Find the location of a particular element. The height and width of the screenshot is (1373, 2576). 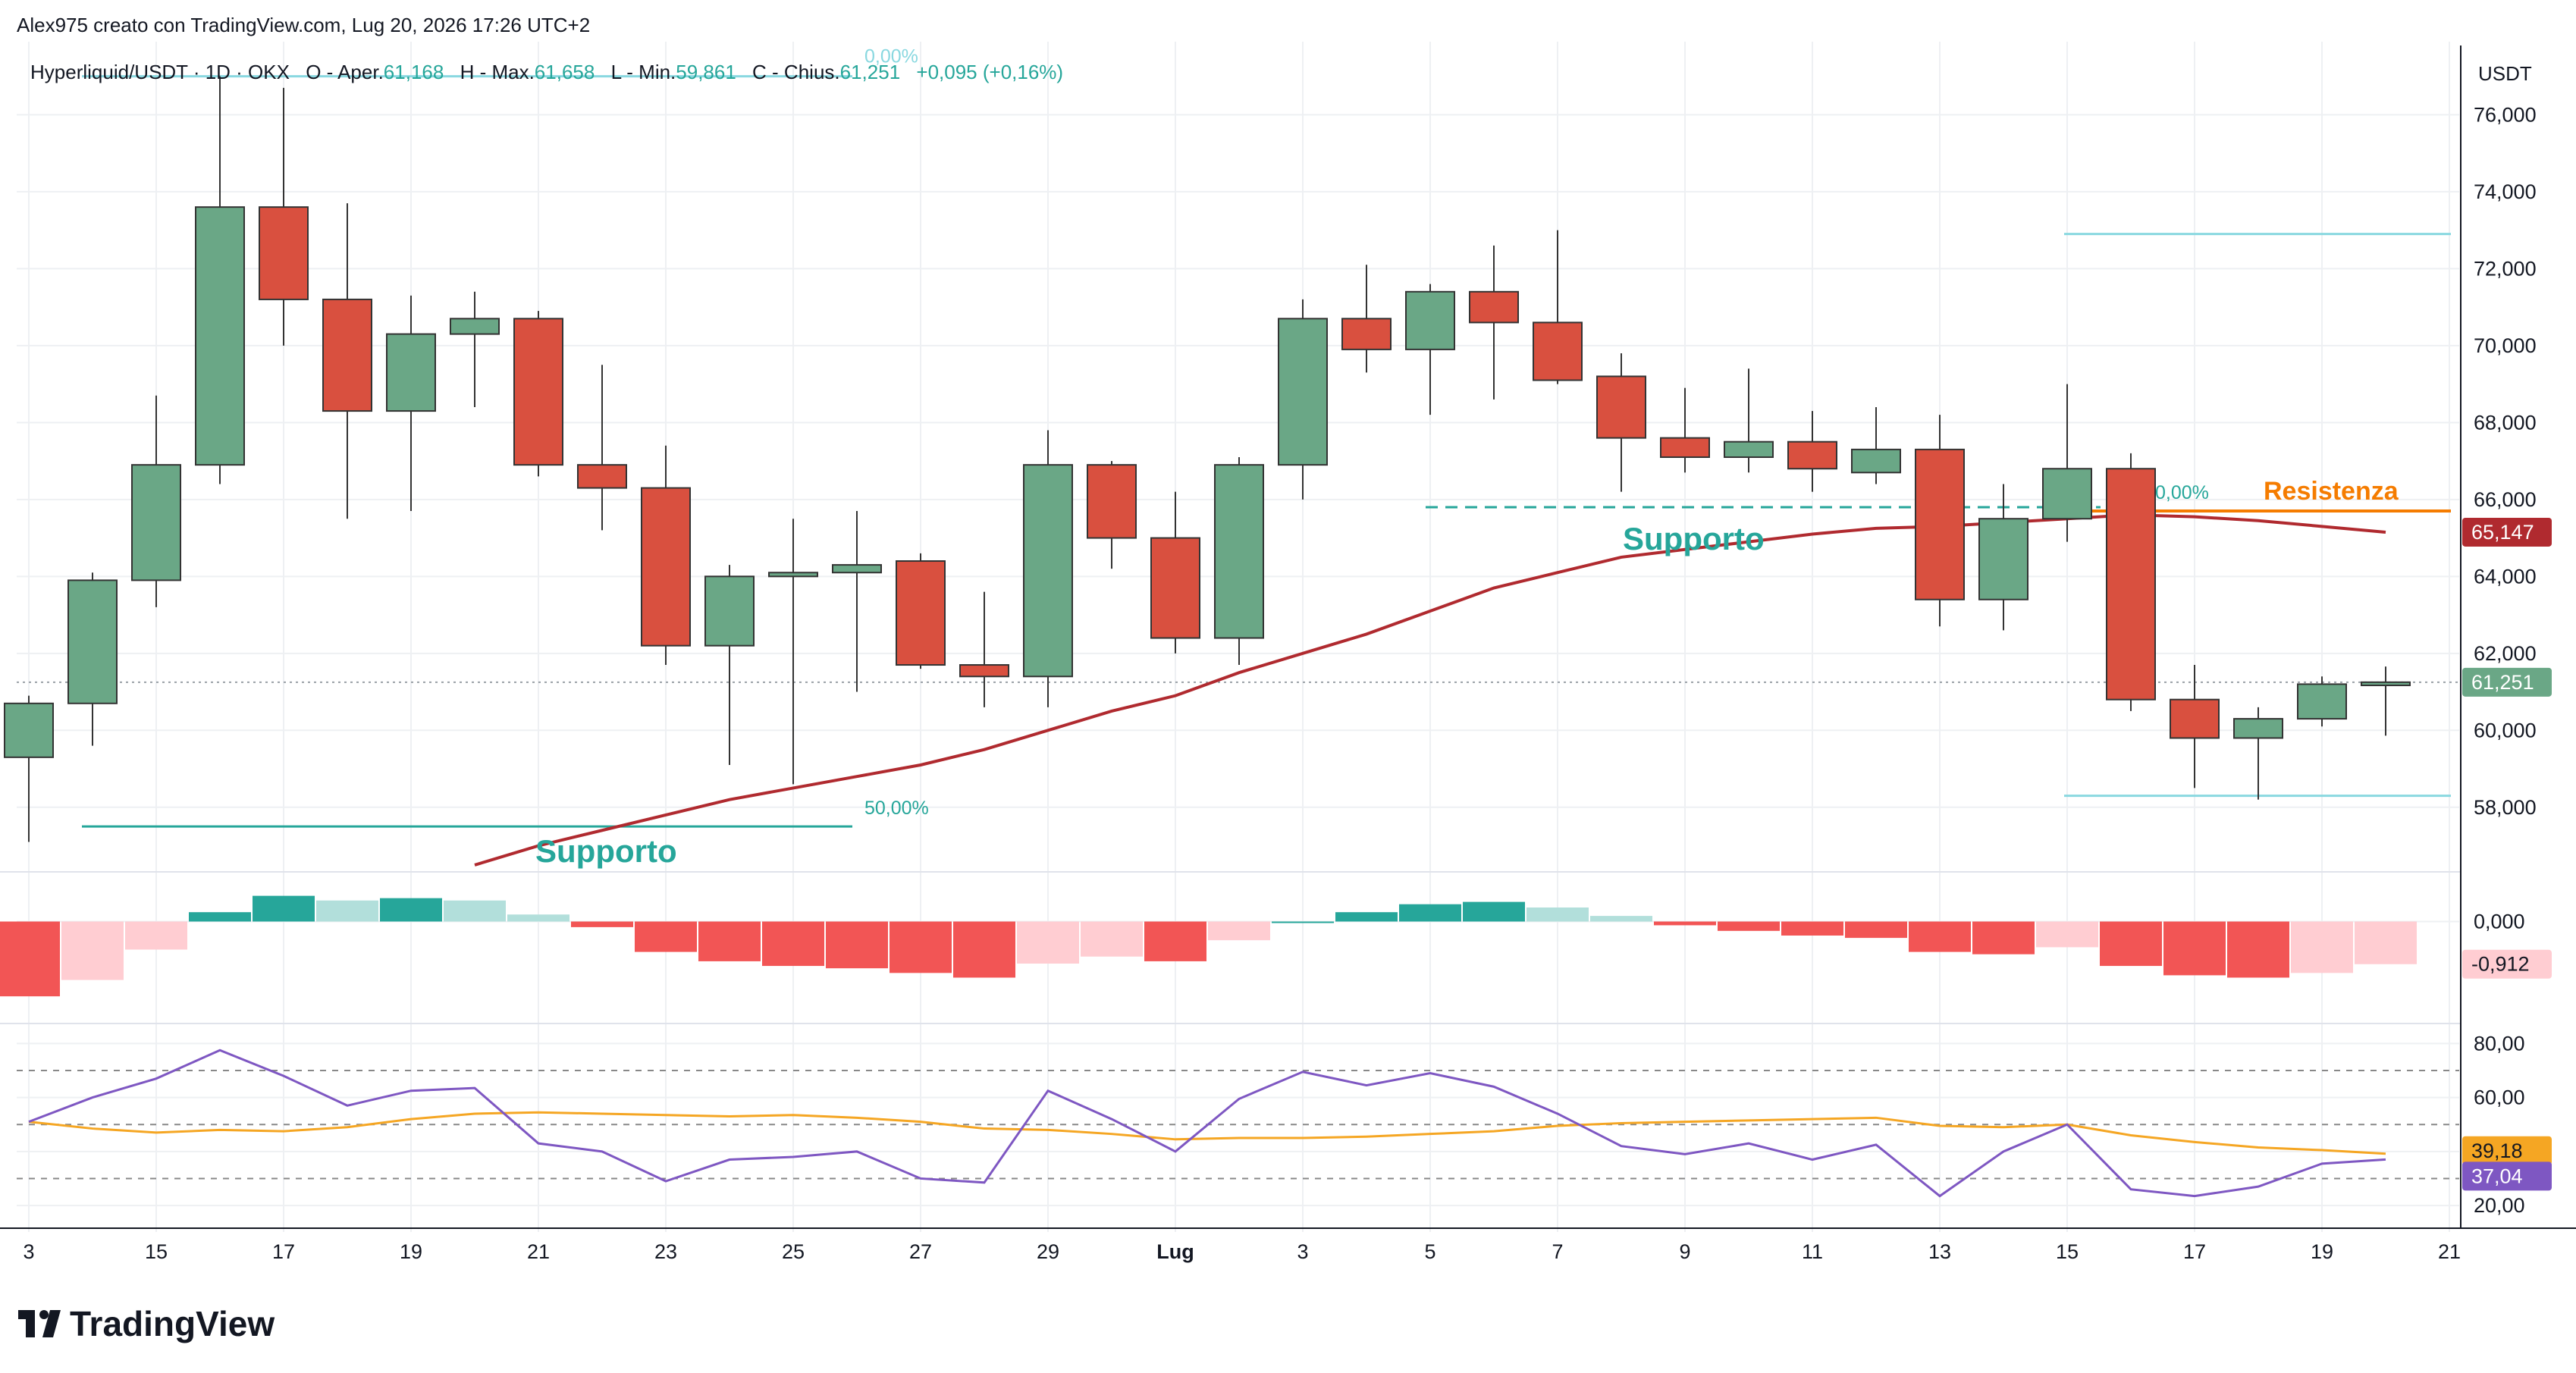

time-tick-label: 27 is located at coordinates (920, 1251).